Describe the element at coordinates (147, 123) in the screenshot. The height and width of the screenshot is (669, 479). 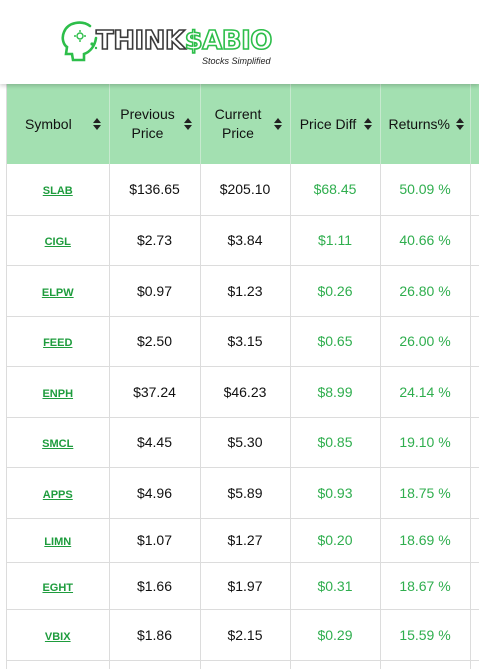
I see `header-previous-price-label: Previous Price` at that location.